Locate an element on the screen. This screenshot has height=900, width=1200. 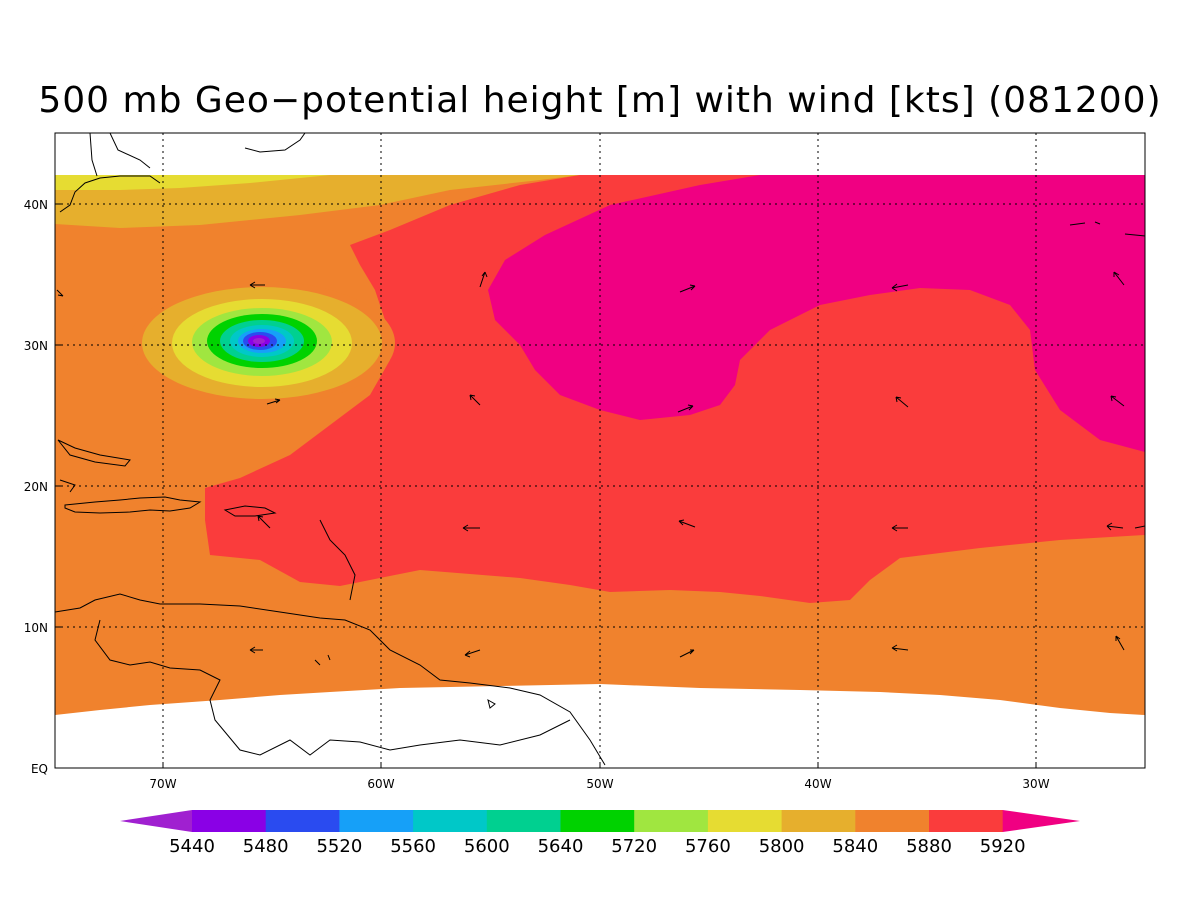
colorbar-arrow-low is located at coordinates (156, 821).